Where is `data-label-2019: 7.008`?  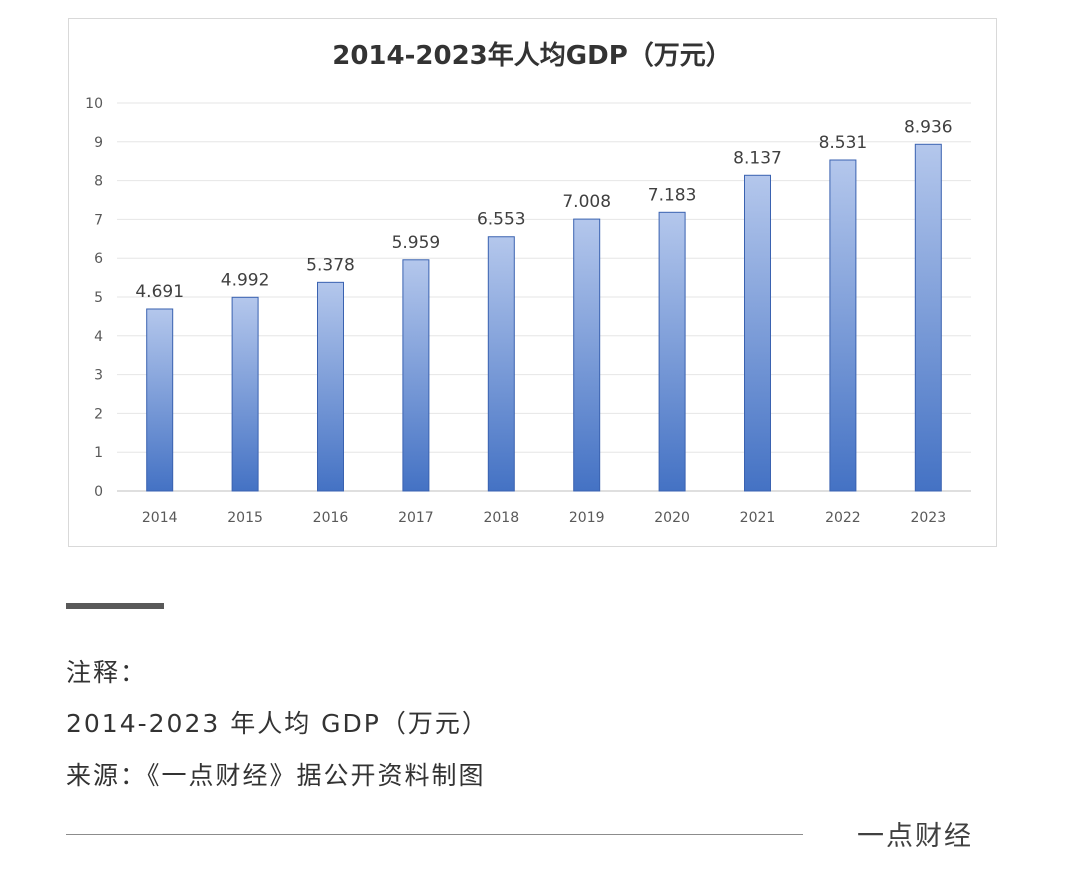 data-label-2019: 7.008 is located at coordinates (586, 202).